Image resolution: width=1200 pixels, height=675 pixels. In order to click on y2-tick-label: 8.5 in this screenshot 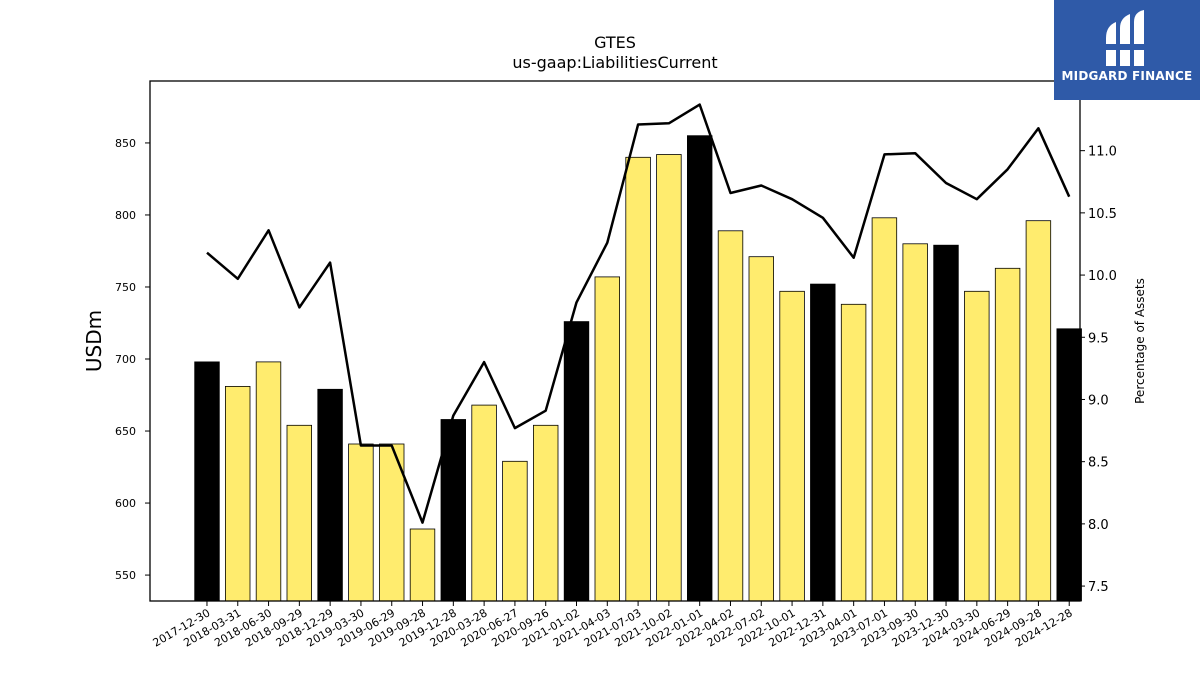, I will do `click(1098, 463)`.